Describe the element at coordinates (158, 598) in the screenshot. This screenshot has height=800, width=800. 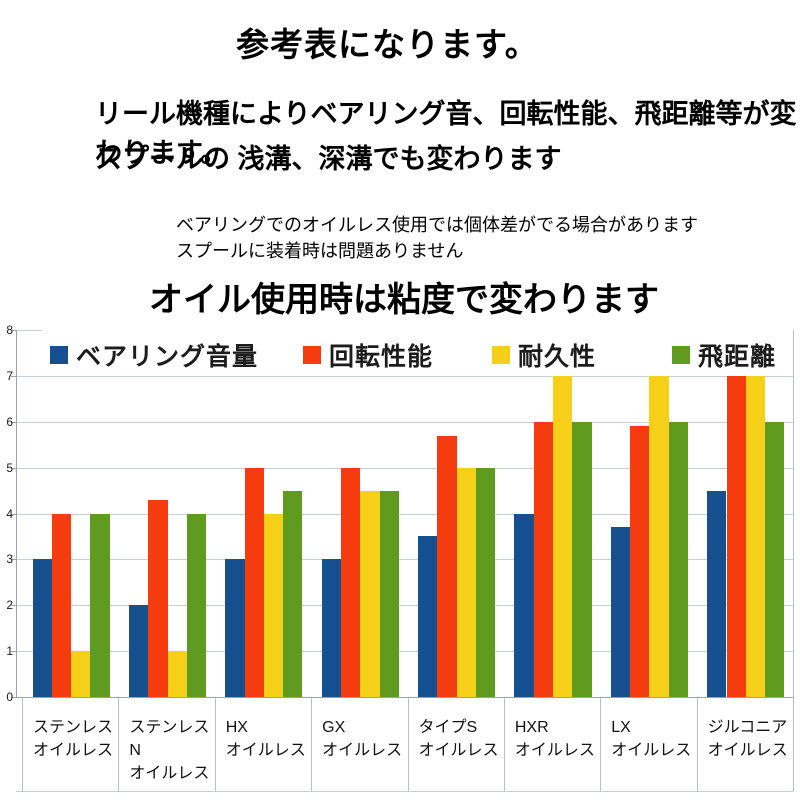
I see `bar-回転性能-1` at that location.